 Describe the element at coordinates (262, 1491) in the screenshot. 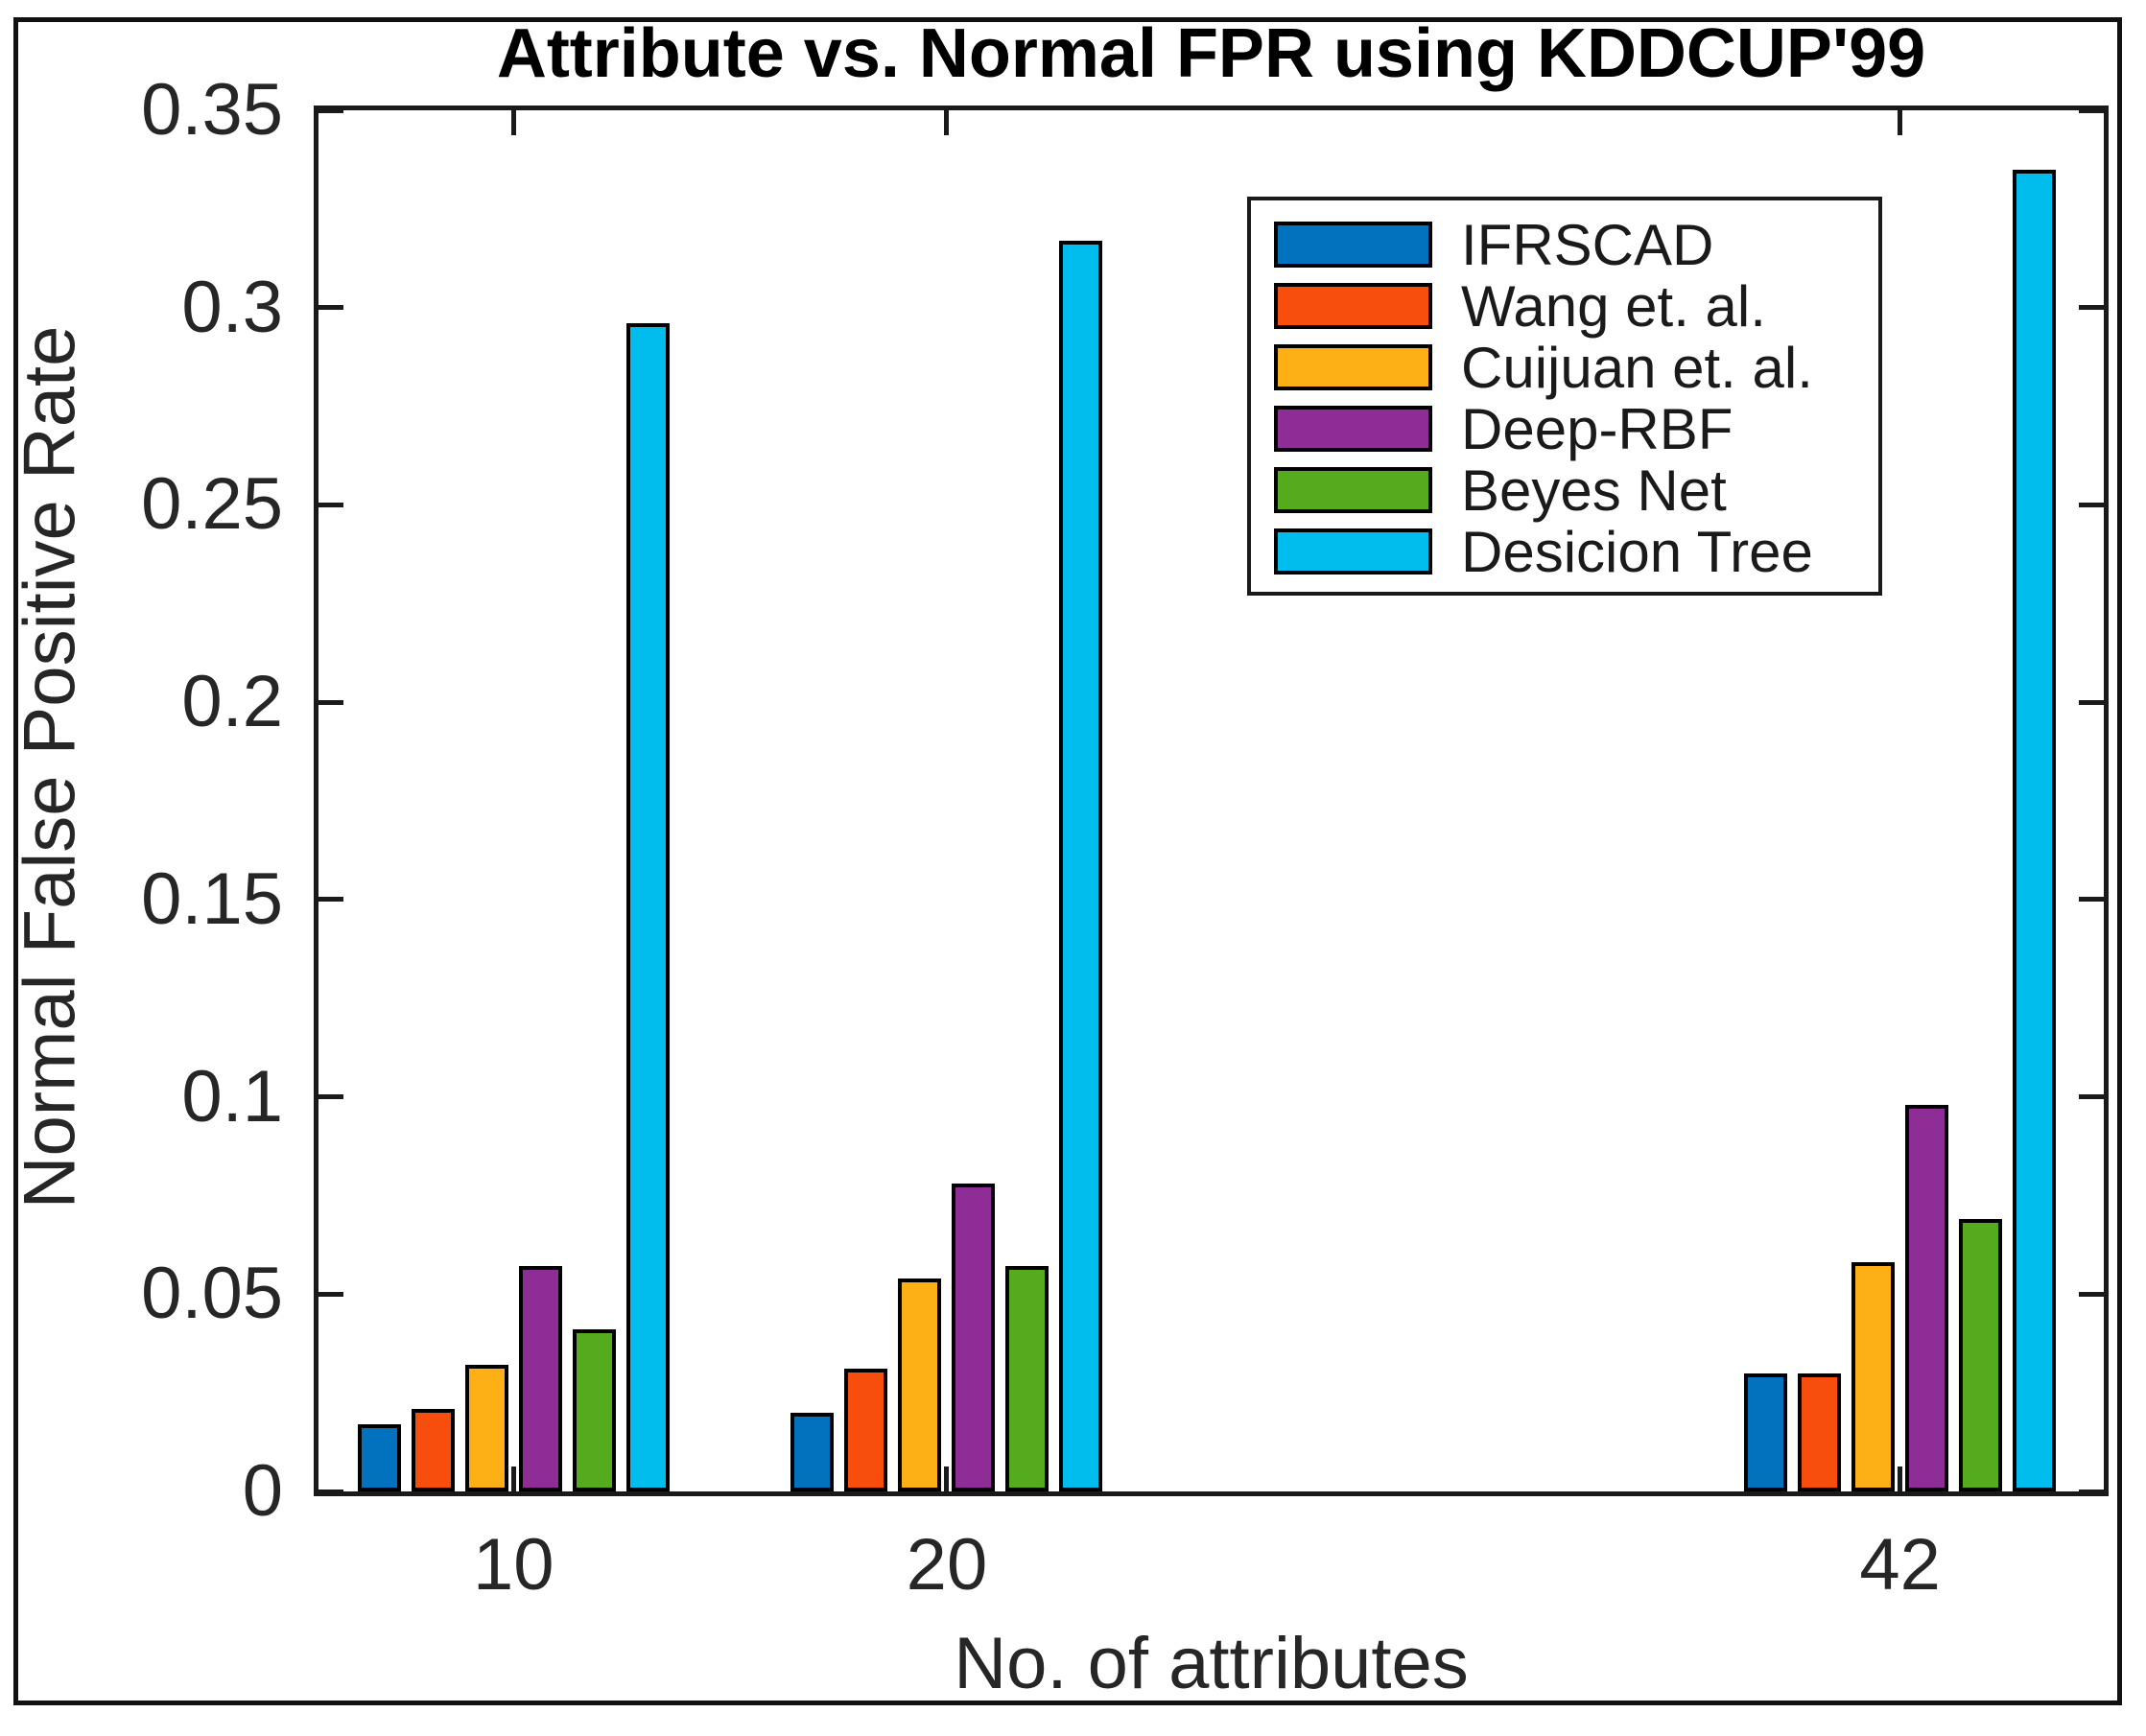

I see `y-axis-tick-label: 0` at that location.